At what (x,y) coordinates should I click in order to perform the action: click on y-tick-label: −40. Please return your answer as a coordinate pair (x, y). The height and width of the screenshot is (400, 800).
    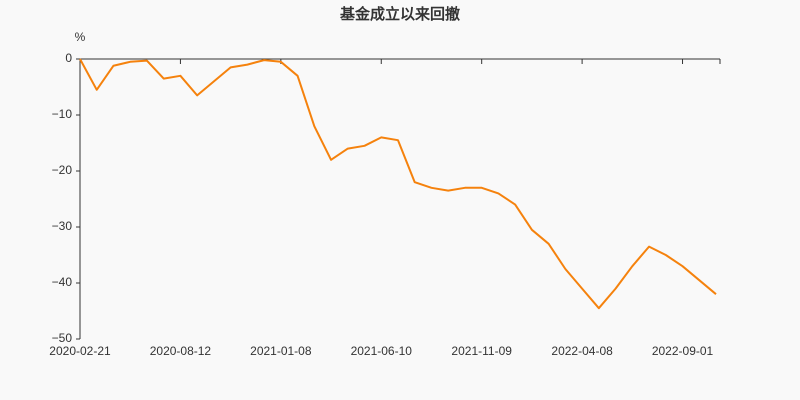
    Looking at the image, I should click on (62, 282).